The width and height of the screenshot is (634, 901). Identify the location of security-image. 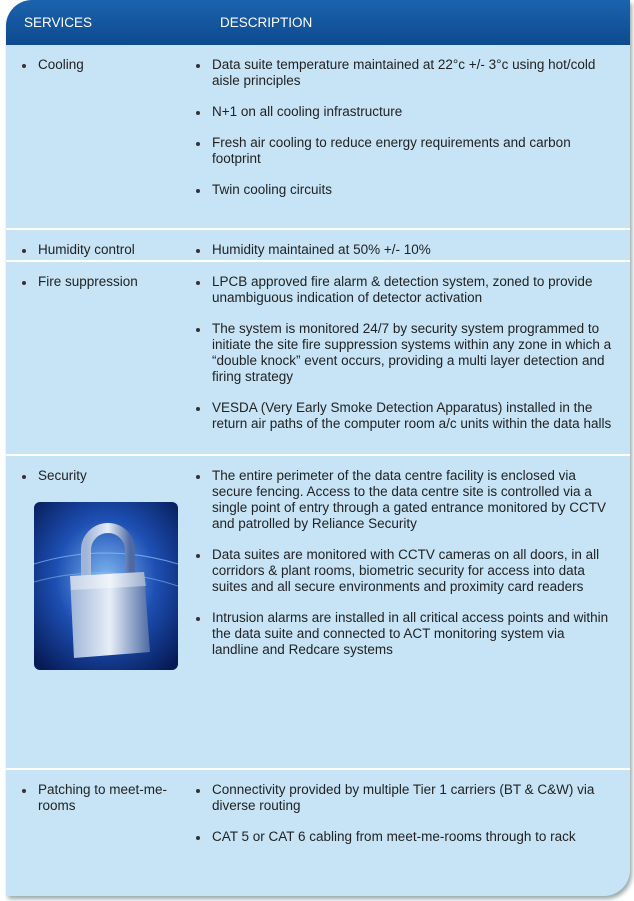
(106, 588).